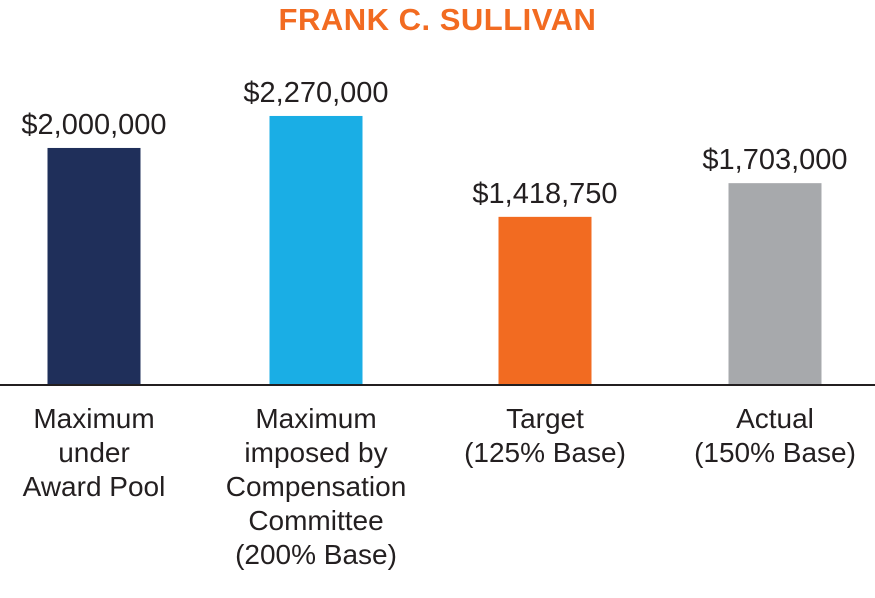 The height and width of the screenshot is (598, 875). What do you see at coordinates (775, 435) in the screenshot?
I see `category-label-3: Actual (150% Base)` at bounding box center [775, 435].